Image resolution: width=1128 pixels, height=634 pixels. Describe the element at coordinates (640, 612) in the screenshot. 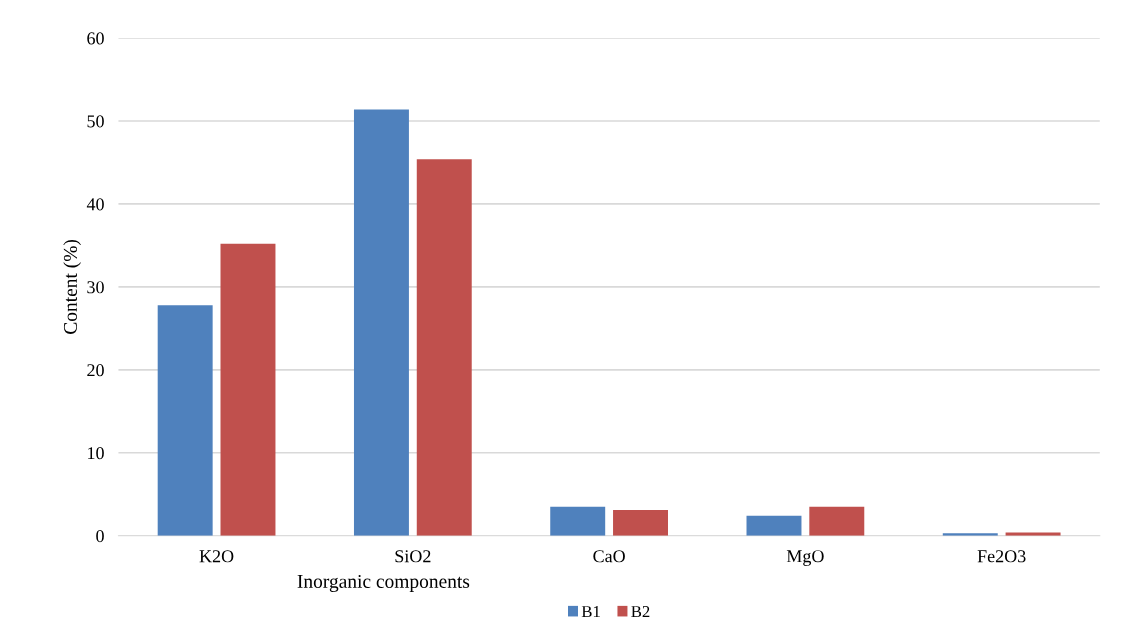

I see `legend-label: B2` at that location.